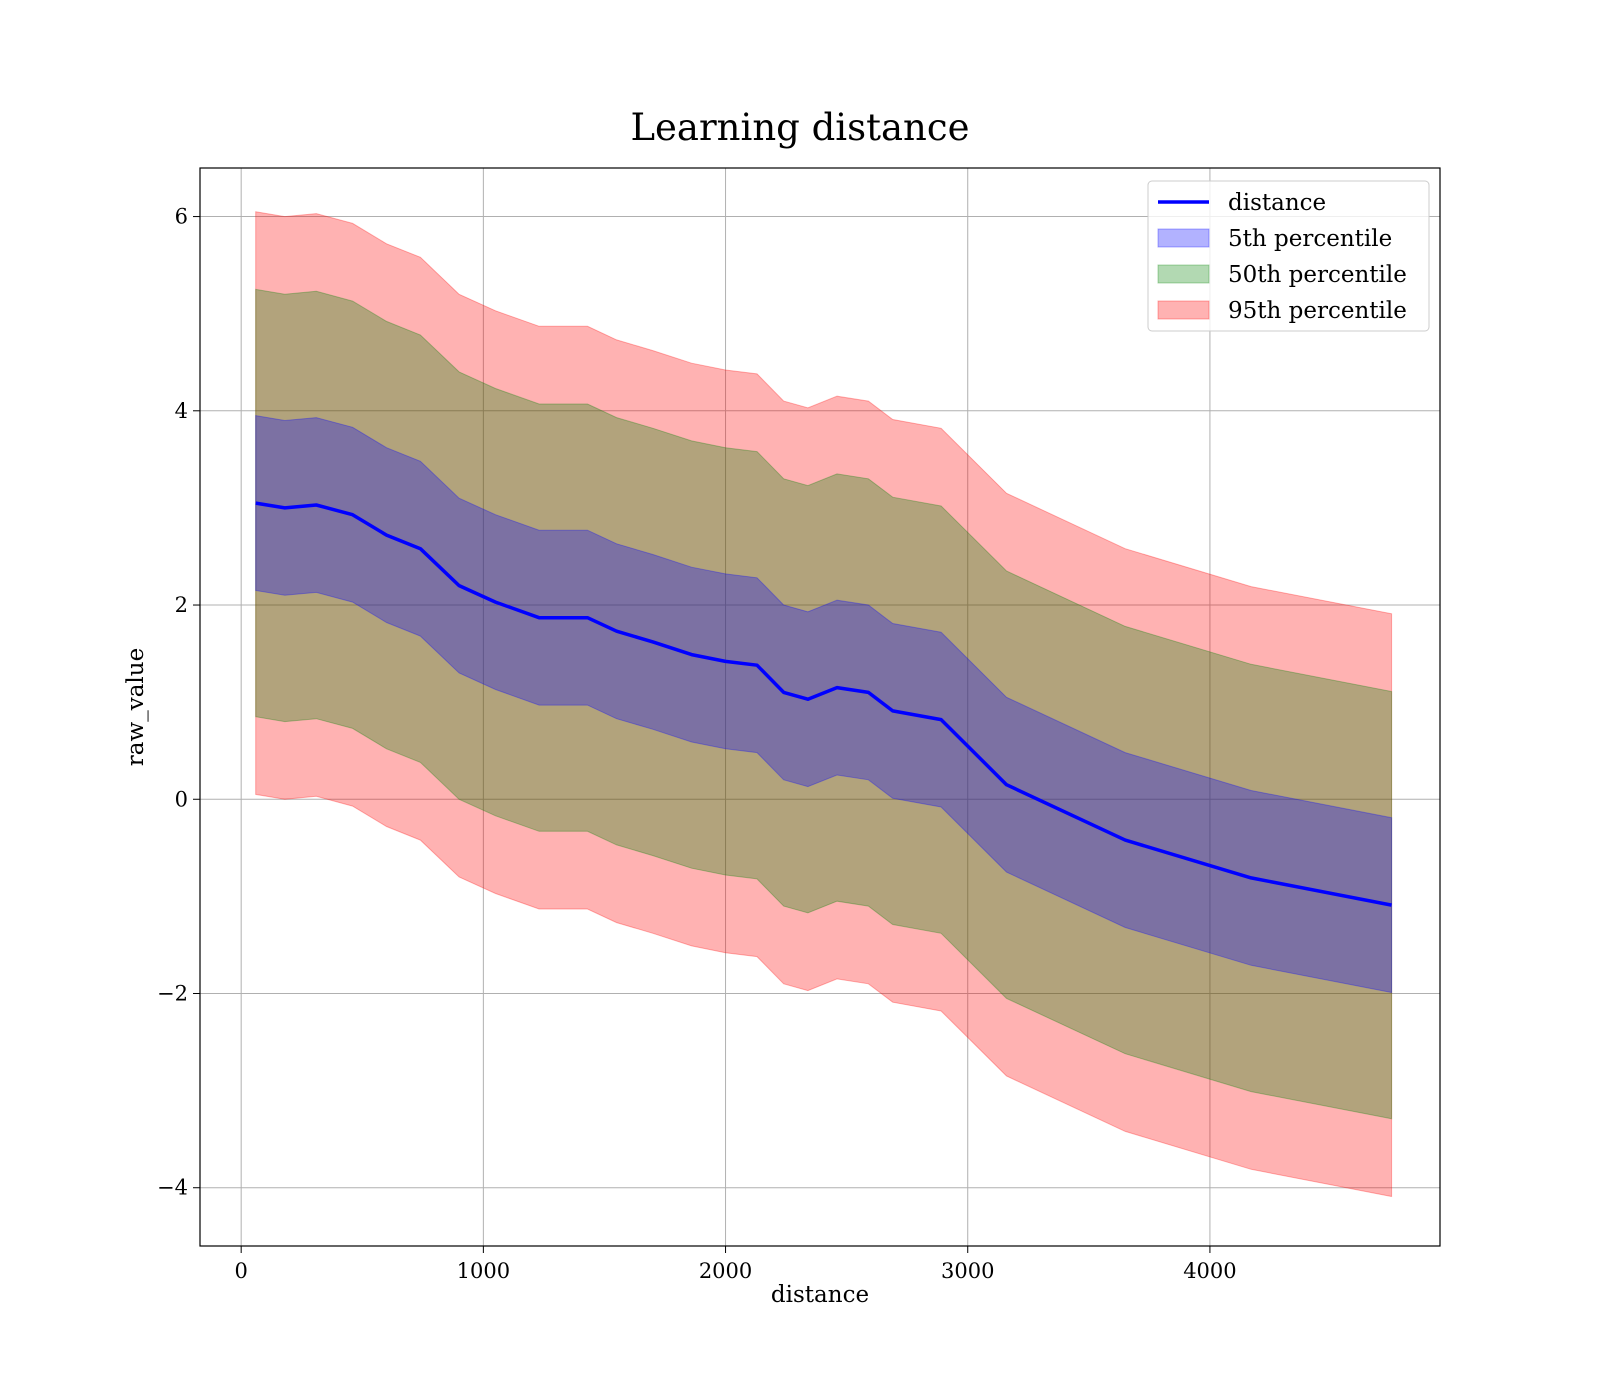  What do you see at coordinates (1317, 311) in the screenshot?
I see `legend-label: 95th percentile` at bounding box center [1317, 311].